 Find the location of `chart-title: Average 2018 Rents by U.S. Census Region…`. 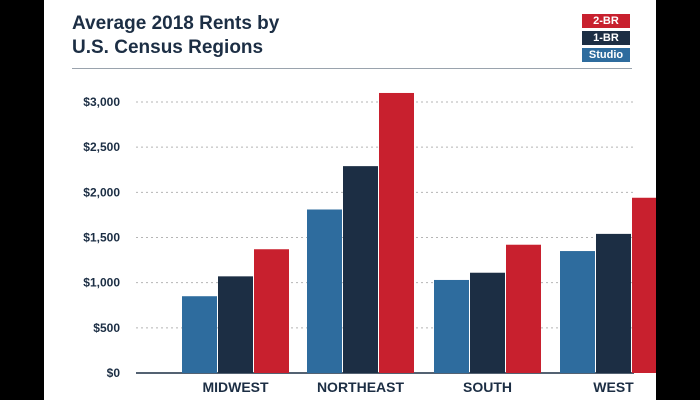

chart-title: Average 2018 Rents by U.S. Census Region… is located at coordinates (272, 36).